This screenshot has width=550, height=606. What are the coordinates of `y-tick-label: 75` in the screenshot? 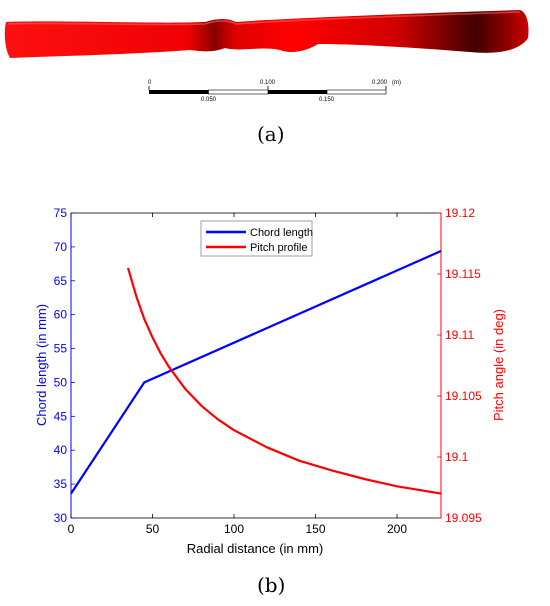 It's located at (61, 213).